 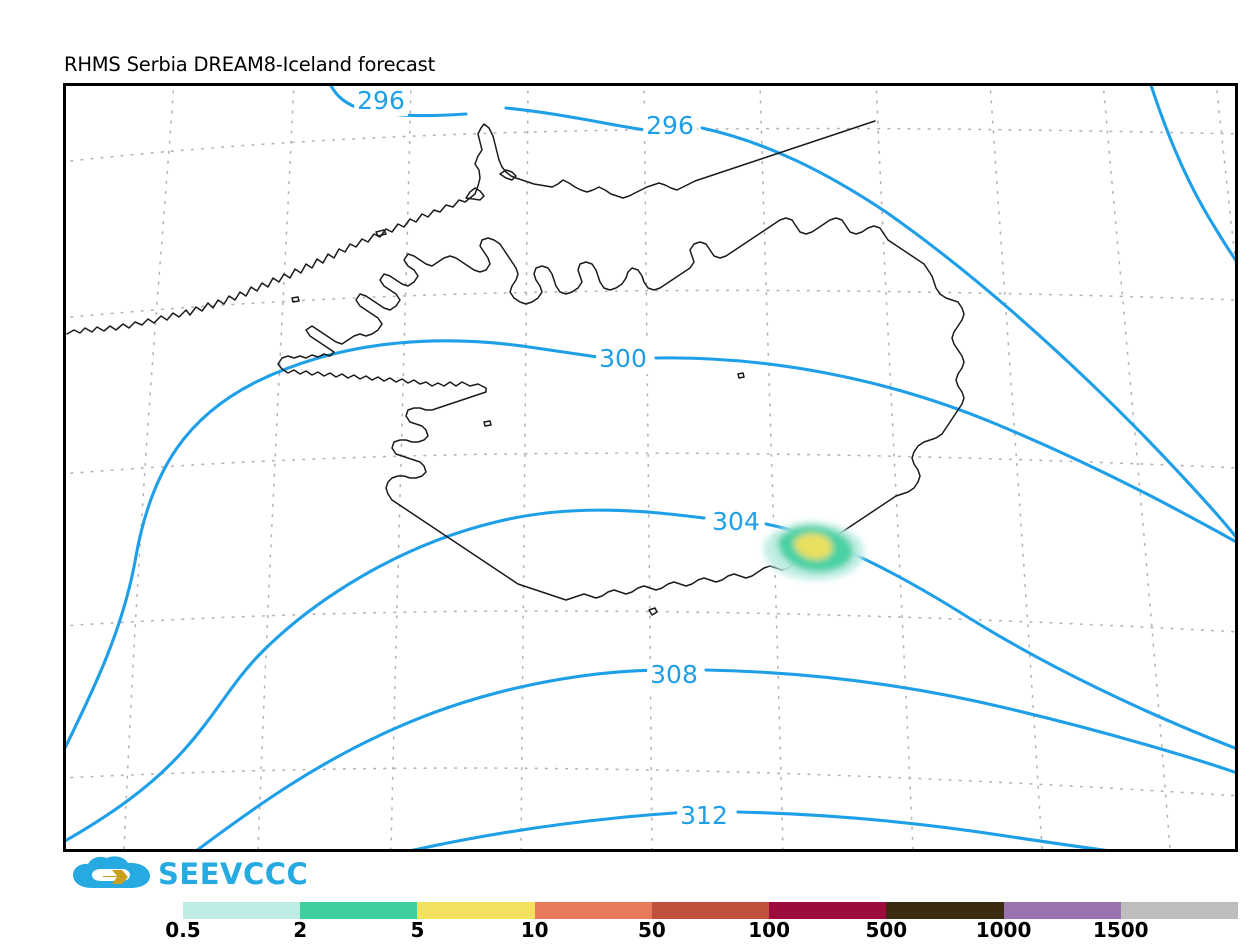 What do you see at coordinates (713, 159) in the screenshot?
I see `coastline-greenland-north` at bounding box center [713, 159].